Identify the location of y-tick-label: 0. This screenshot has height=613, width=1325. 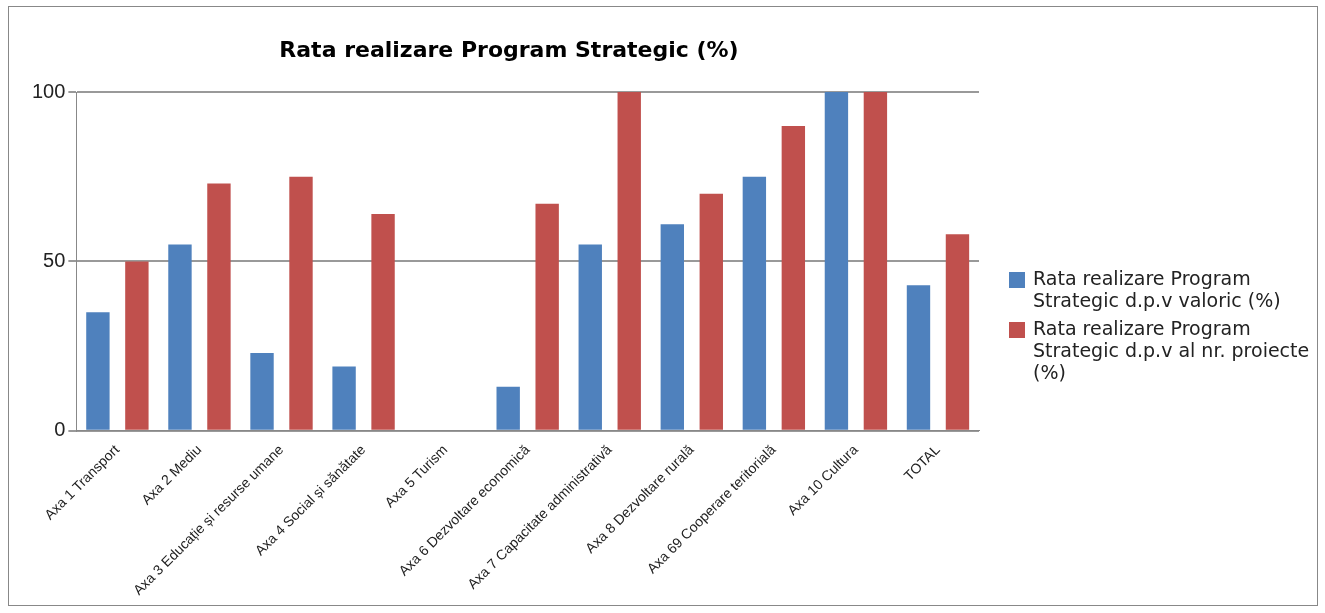
(60, 429).